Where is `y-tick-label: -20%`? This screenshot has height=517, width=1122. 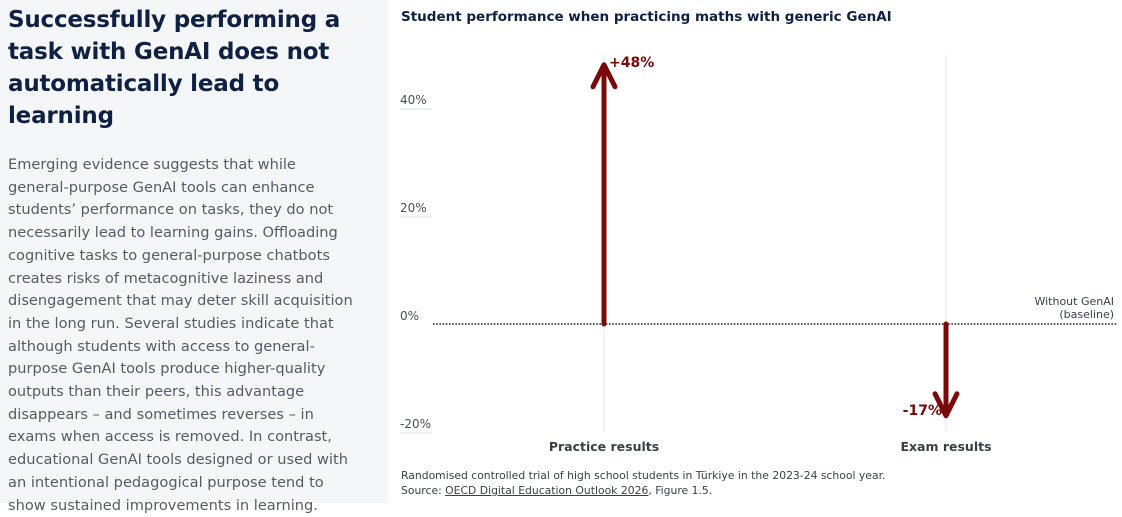 y-tick-label: -20% is located at coordinates (415, 424).